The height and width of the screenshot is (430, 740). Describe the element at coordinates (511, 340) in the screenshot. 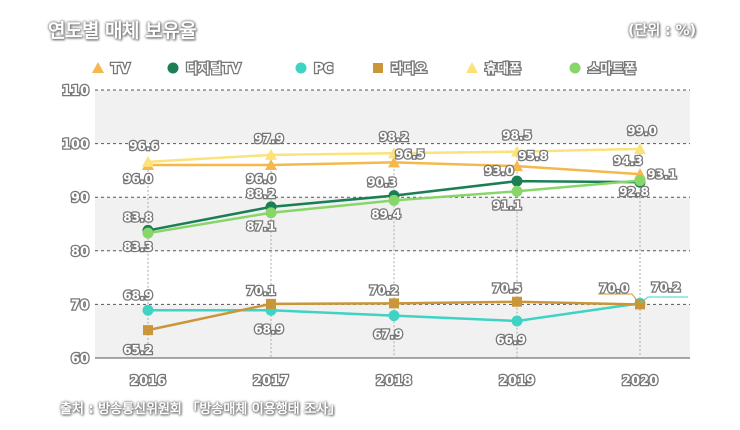

I see `data-label: 66.9` at that location.